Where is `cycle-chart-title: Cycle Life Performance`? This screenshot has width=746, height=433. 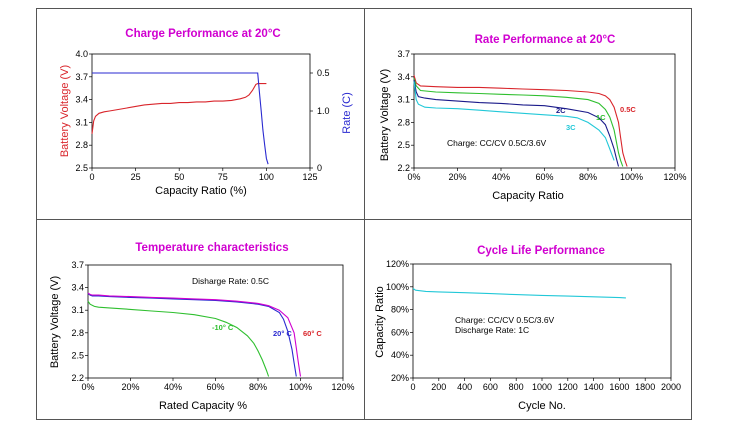
cycle-chart-title: Cycle Life Performance is located at coordinates (541, 251).